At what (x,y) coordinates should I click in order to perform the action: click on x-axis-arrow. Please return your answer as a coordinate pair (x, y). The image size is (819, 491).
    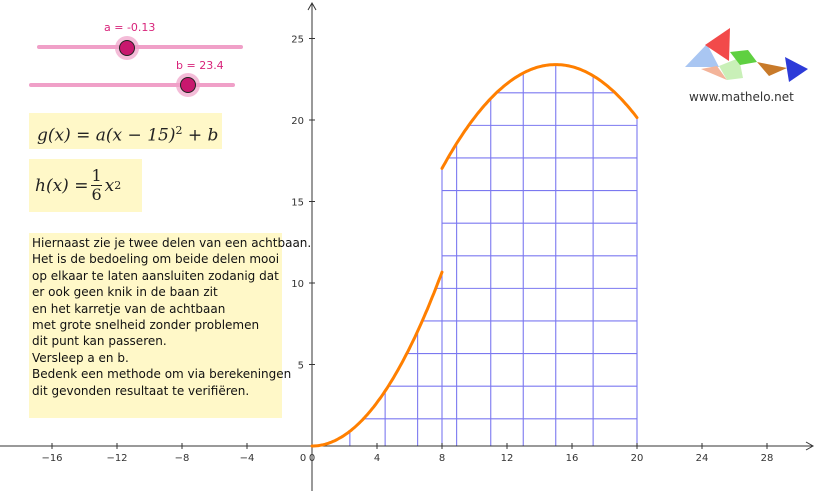
    Looking at the image, I should click on (810, 446).